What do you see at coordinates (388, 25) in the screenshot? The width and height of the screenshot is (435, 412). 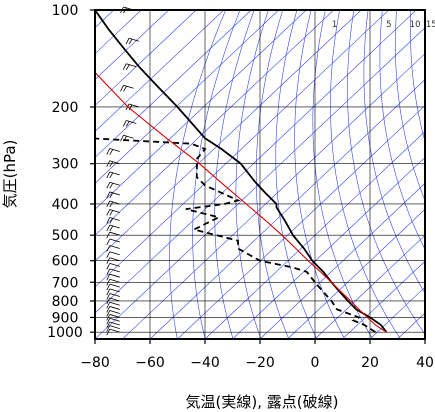 I see `mixing-ratio-label: 5` at bounding box center [388, 25].